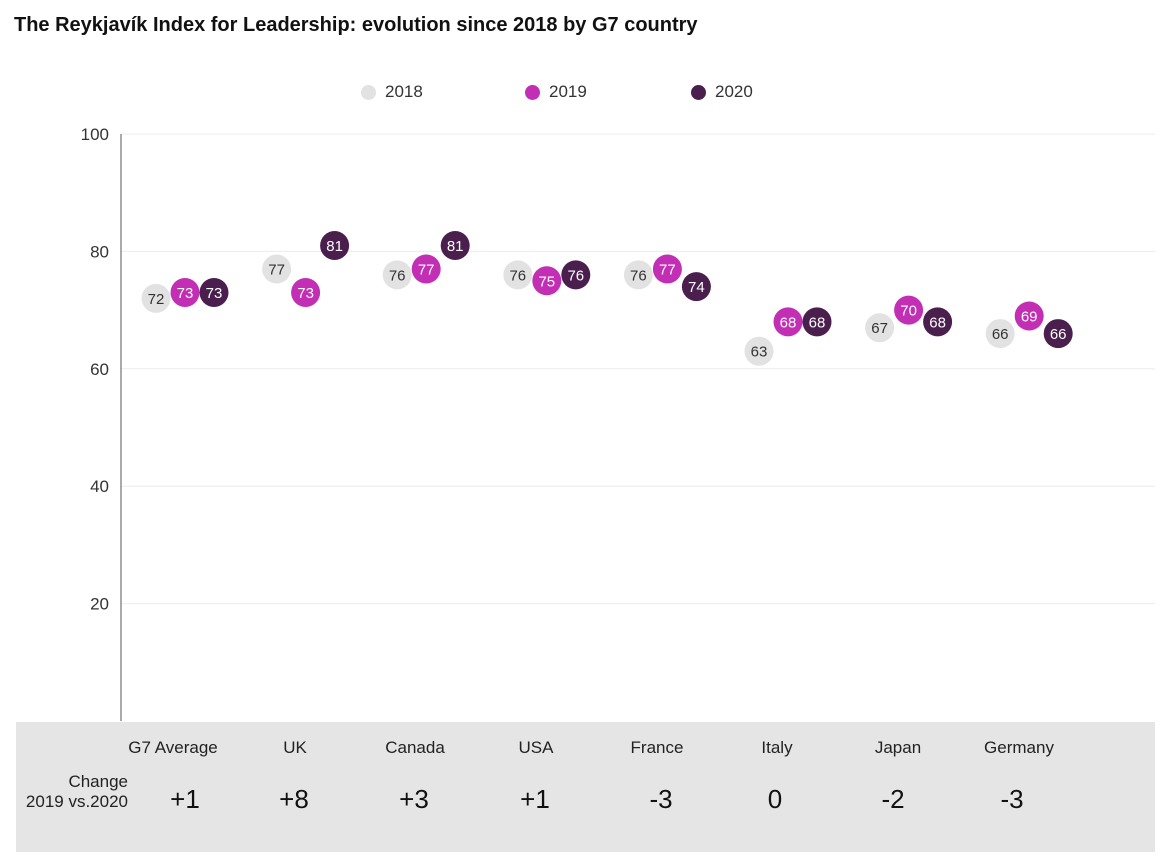 The image size is (1170, 867). I want to click on data-label: 74, so click(696, 287).